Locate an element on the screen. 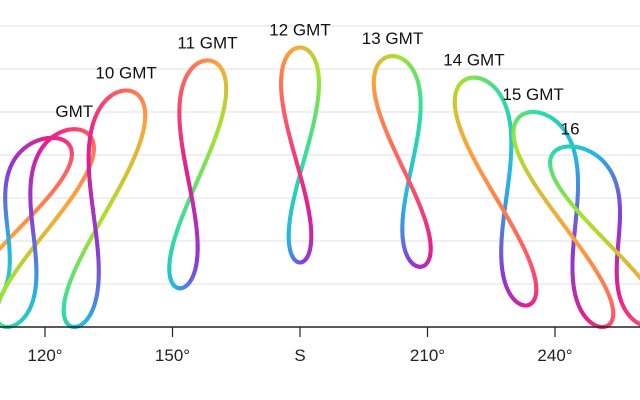  x-tick-label: 120° is located at coordinates (44, 355).